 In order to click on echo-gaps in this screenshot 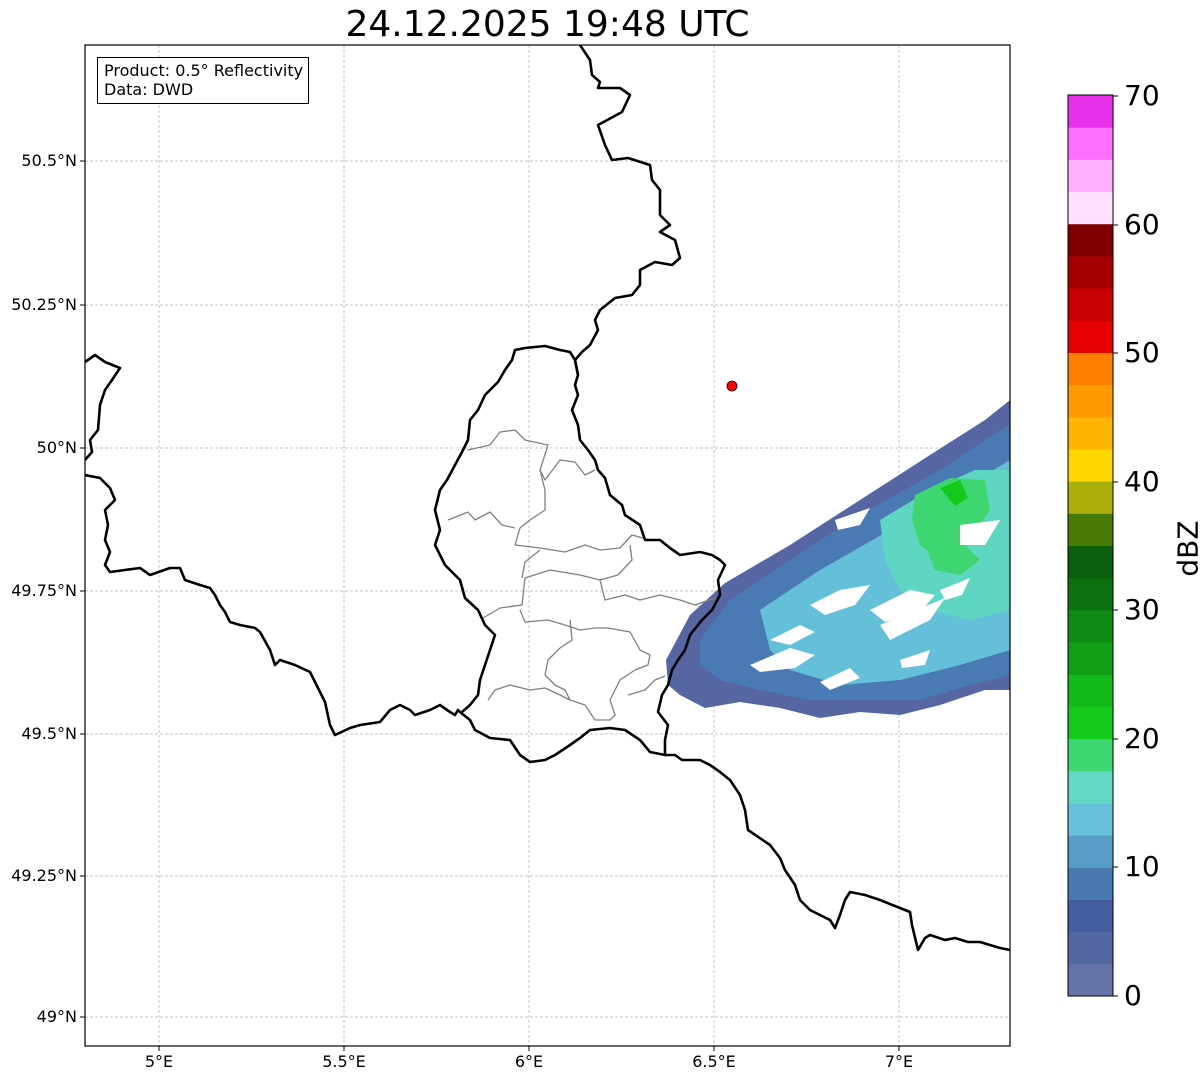, I will do `click(875, 599)`.